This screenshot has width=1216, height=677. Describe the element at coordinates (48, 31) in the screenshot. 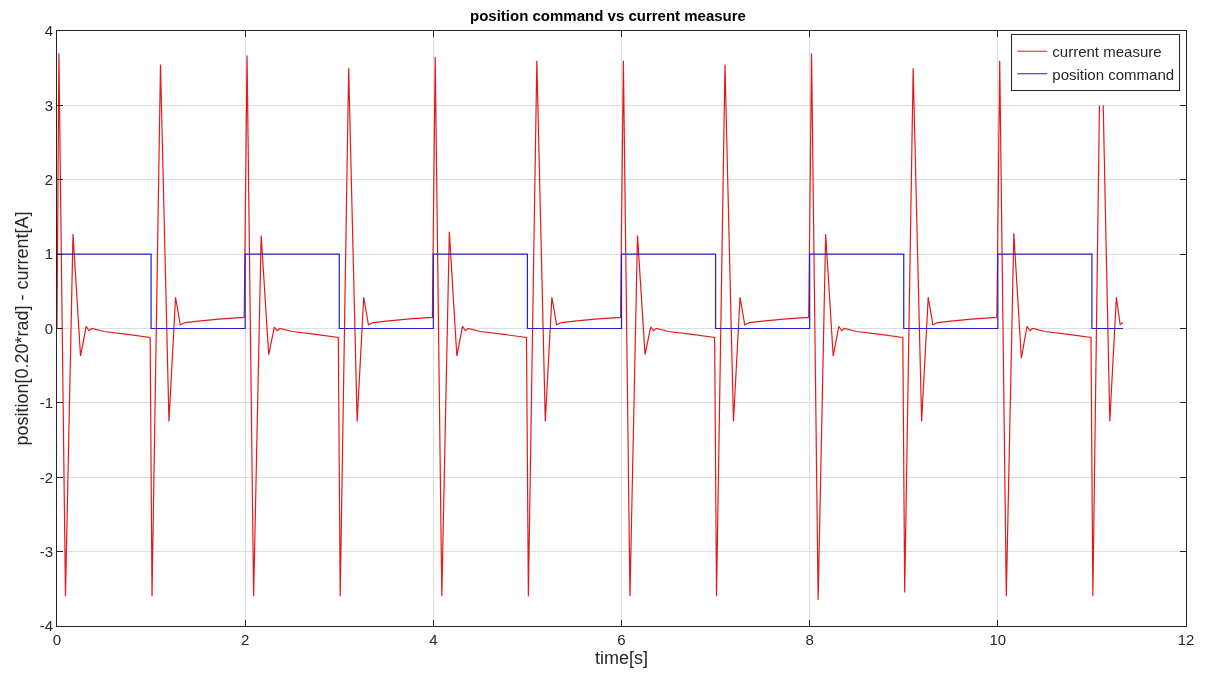

I see `y-tick-label: 4` at that location.